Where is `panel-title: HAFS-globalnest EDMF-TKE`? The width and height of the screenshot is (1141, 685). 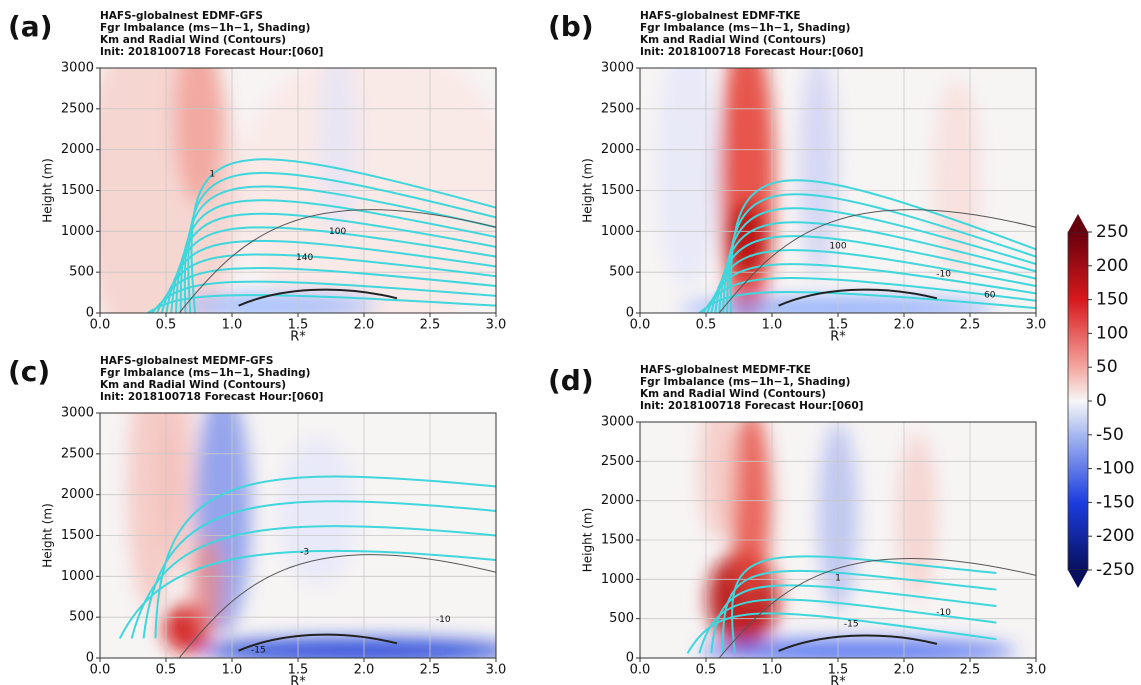 panel-title: HAFS-globalnest EDMF-TKE is located at coordinates (720, 16).